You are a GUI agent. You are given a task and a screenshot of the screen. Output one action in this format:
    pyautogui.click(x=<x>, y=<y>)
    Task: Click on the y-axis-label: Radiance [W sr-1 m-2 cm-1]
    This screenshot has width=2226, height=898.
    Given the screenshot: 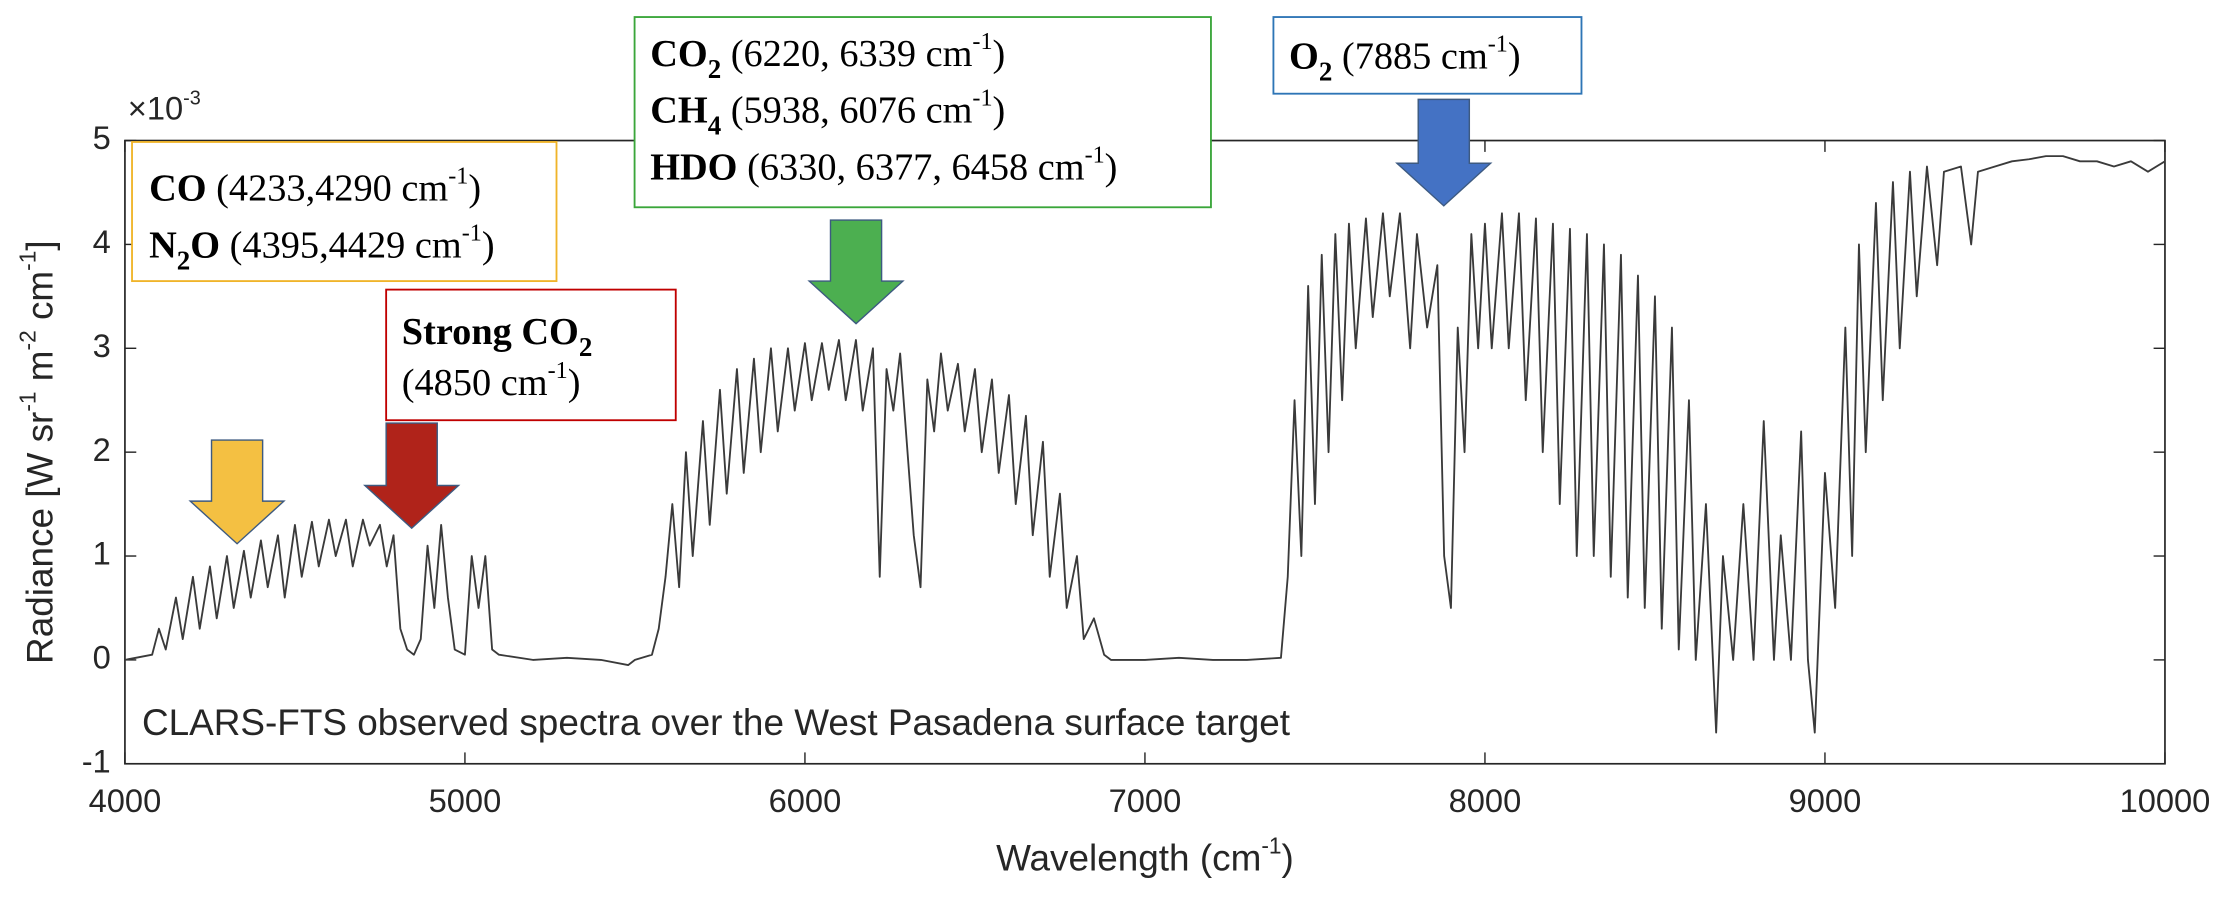 What is the action you would take?
    pyautogui.click(x=38, y=452)
    